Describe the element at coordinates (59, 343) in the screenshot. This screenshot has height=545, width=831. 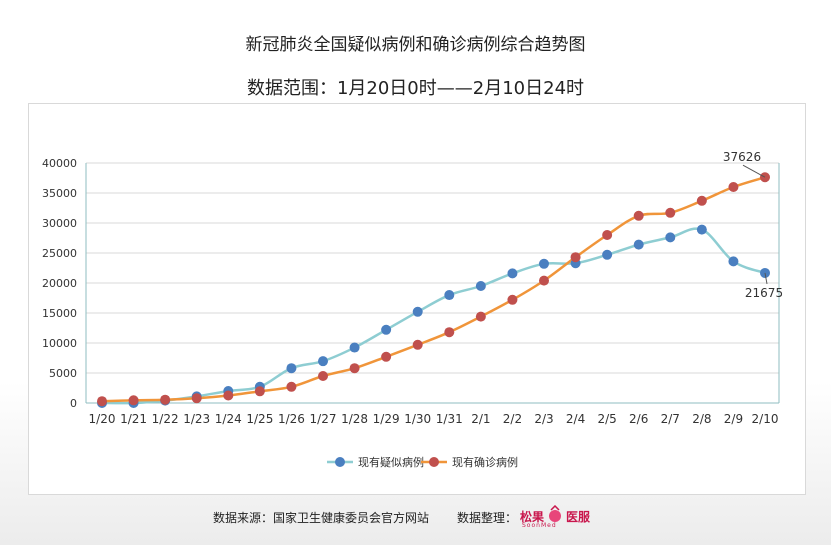
I see `y-tick-label: 10000` at that location.